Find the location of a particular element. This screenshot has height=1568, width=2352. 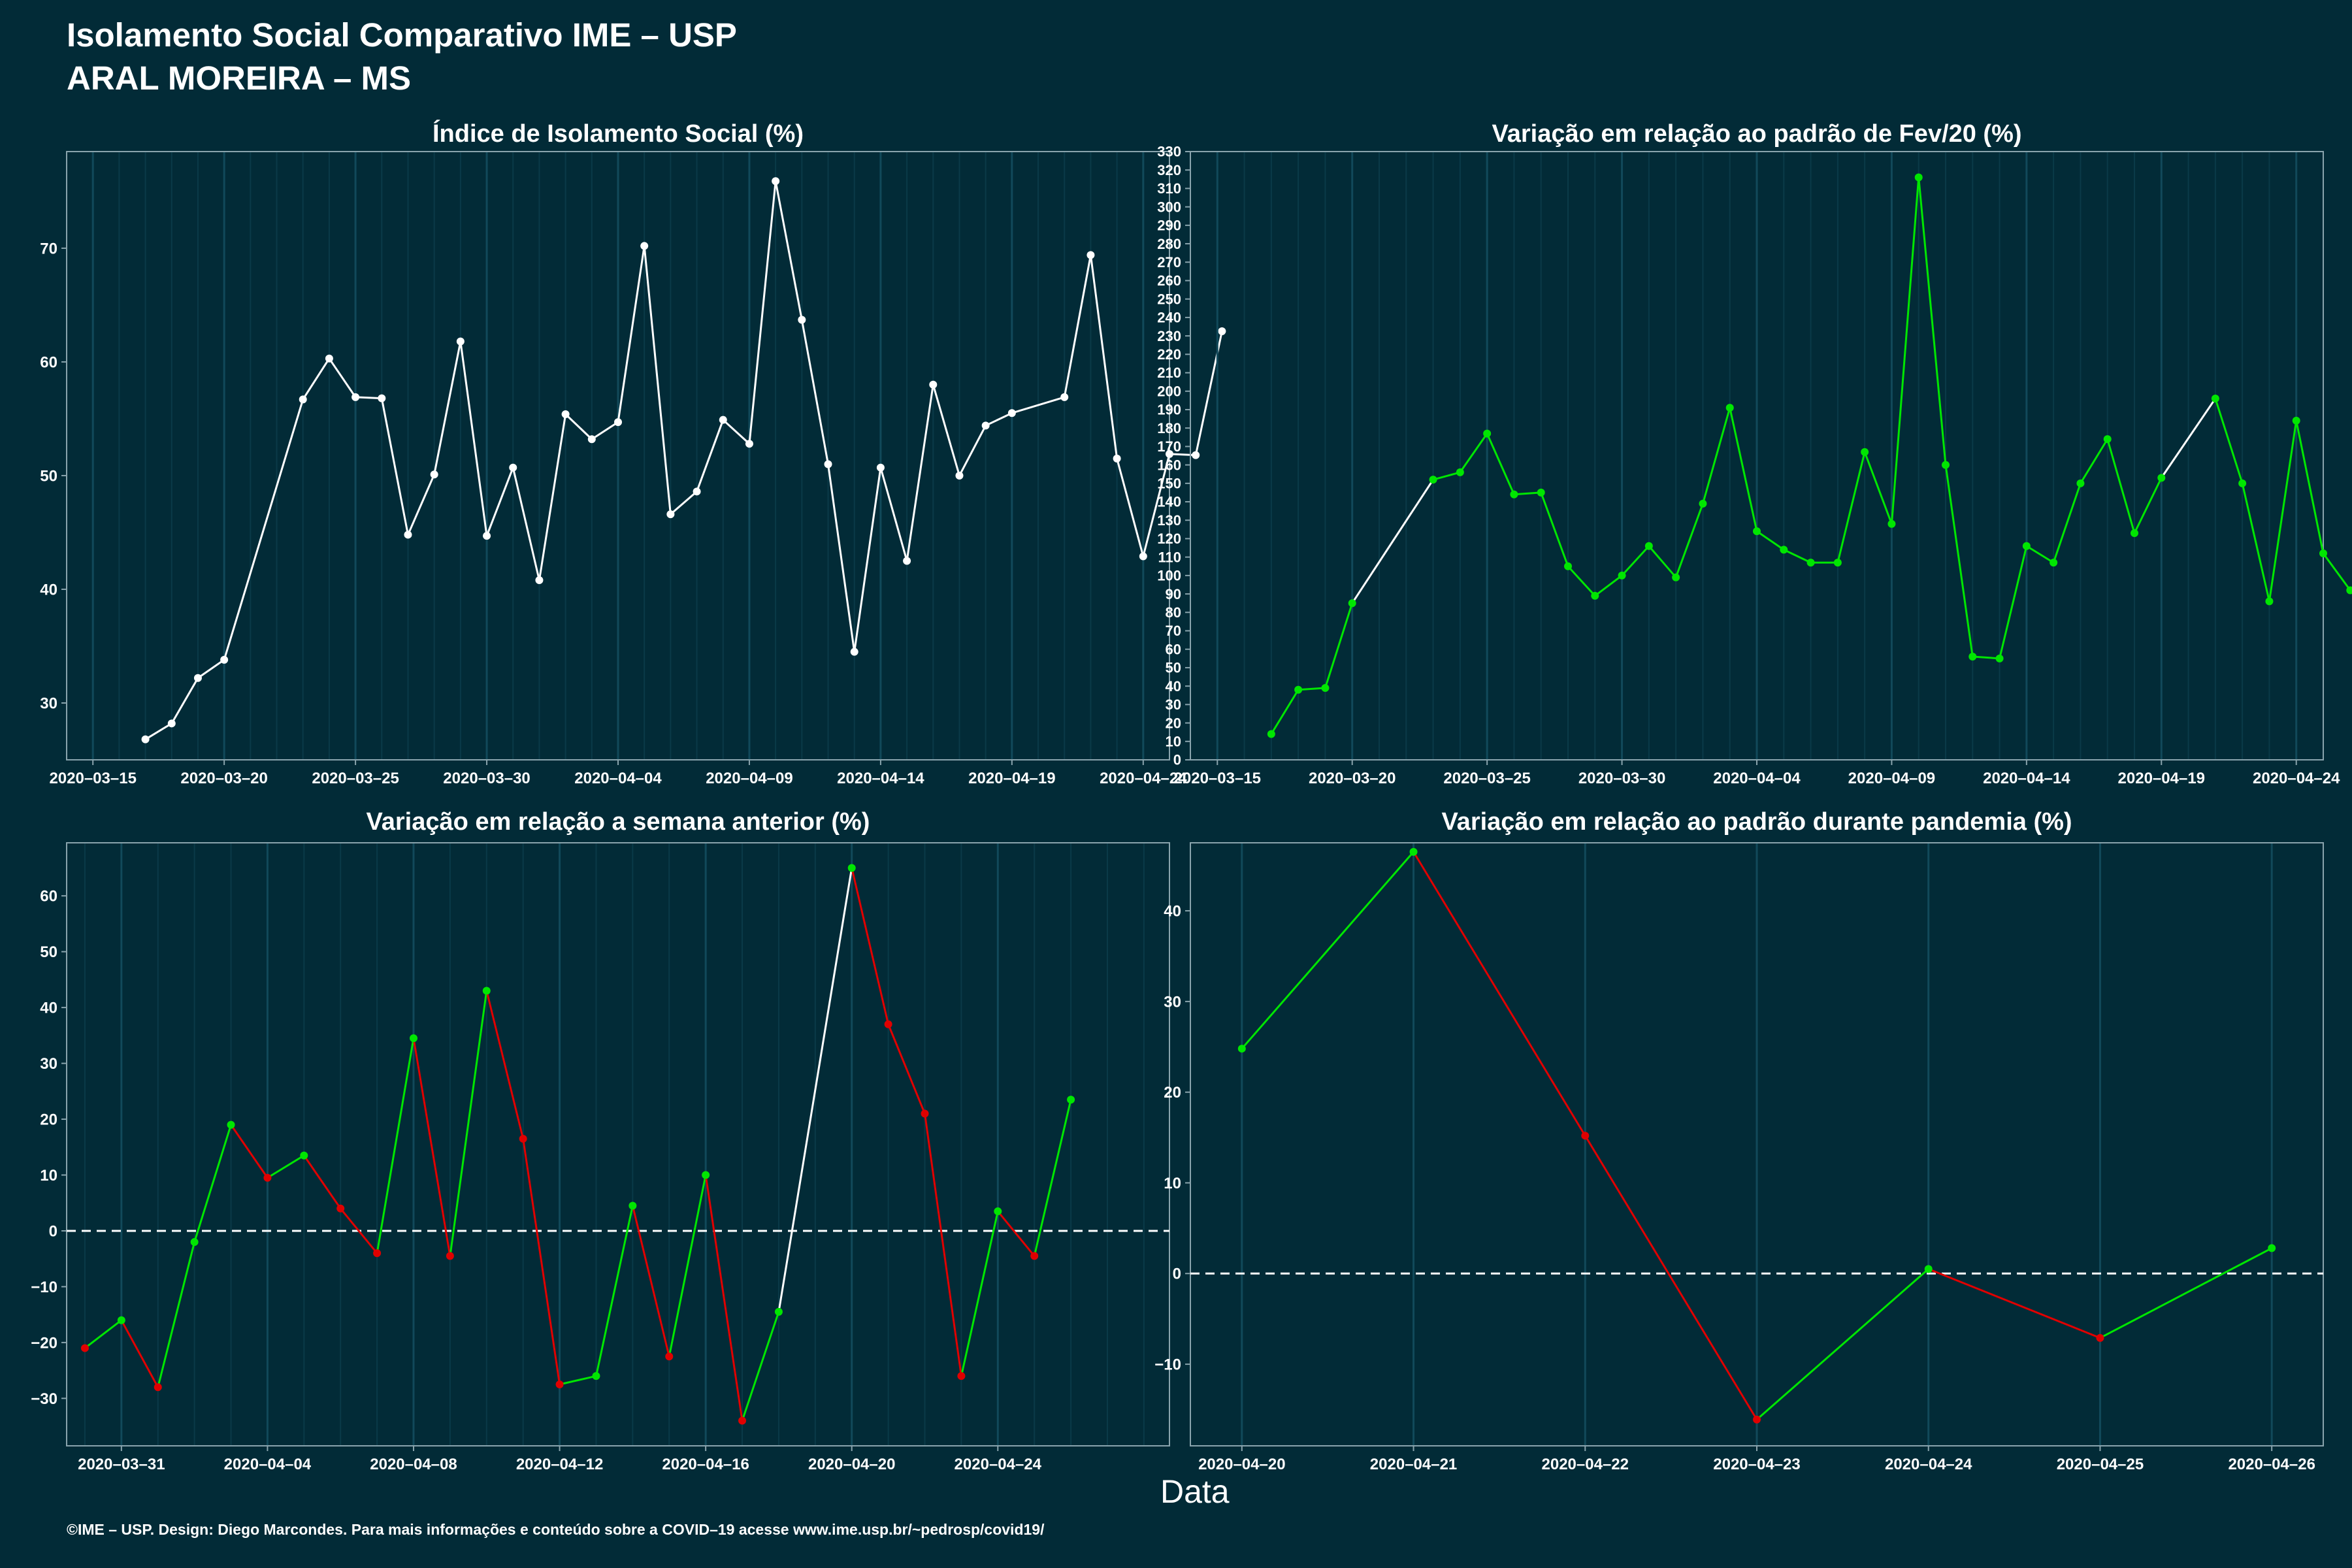

y-tick-label: 140 is located at coordinates (1169, 502).